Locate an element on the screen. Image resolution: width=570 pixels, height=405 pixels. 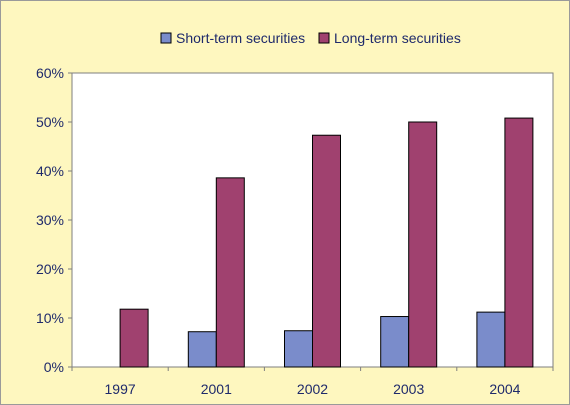
y-tick-label: 50% is located at coordinates (50, 122).